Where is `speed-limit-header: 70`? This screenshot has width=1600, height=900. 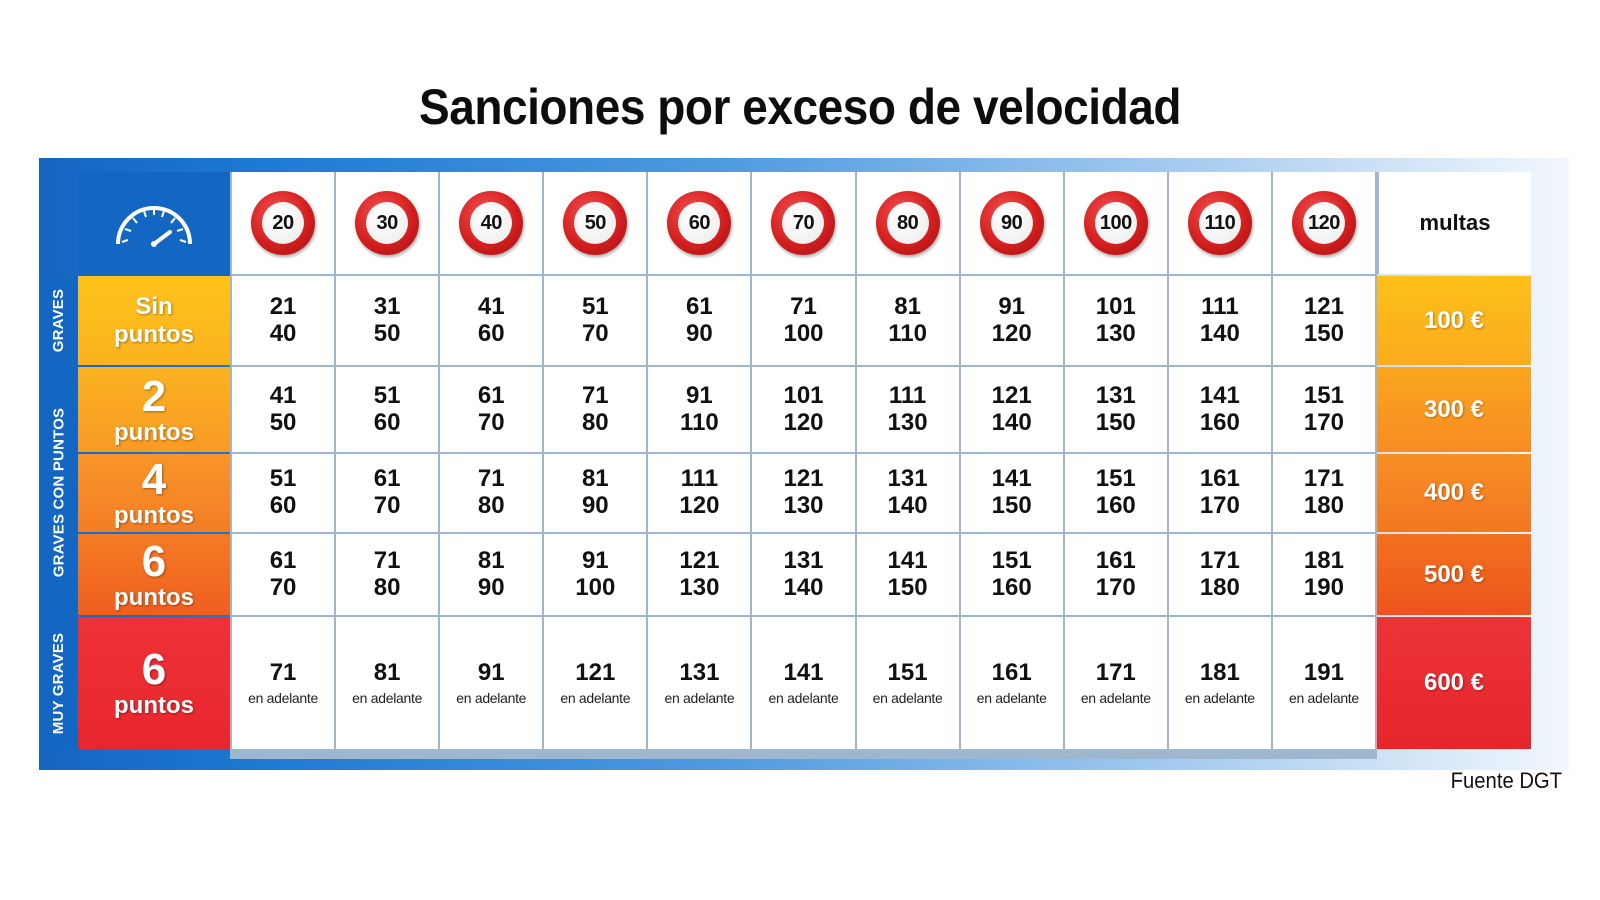
speed-limit-header: 70 is located at coordinates (803, 223).